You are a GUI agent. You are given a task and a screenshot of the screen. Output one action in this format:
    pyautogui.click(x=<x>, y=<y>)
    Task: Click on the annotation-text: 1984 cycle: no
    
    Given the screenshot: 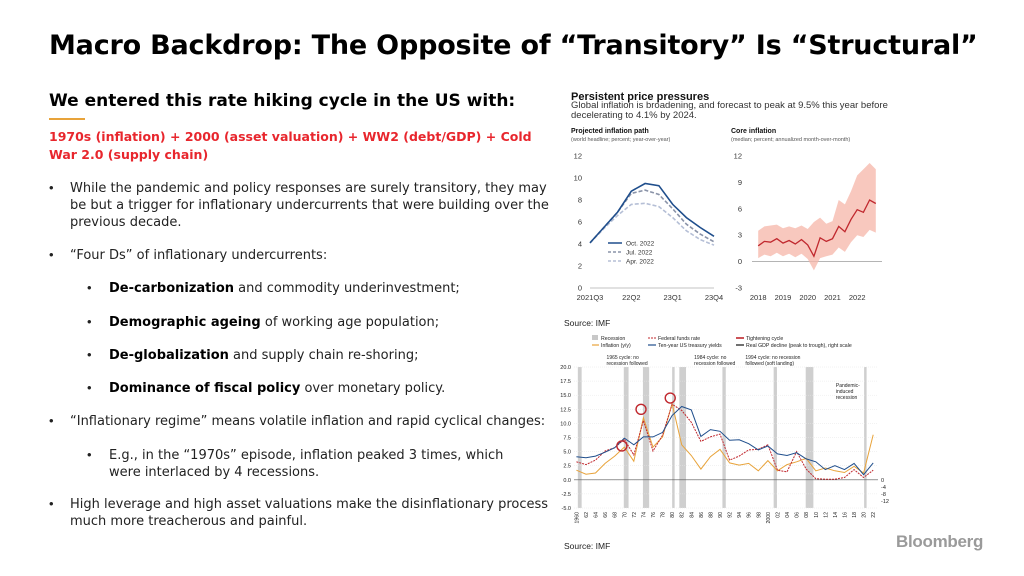 What is the action you would take?
    pyautogui.click(x=710, y=358)
    